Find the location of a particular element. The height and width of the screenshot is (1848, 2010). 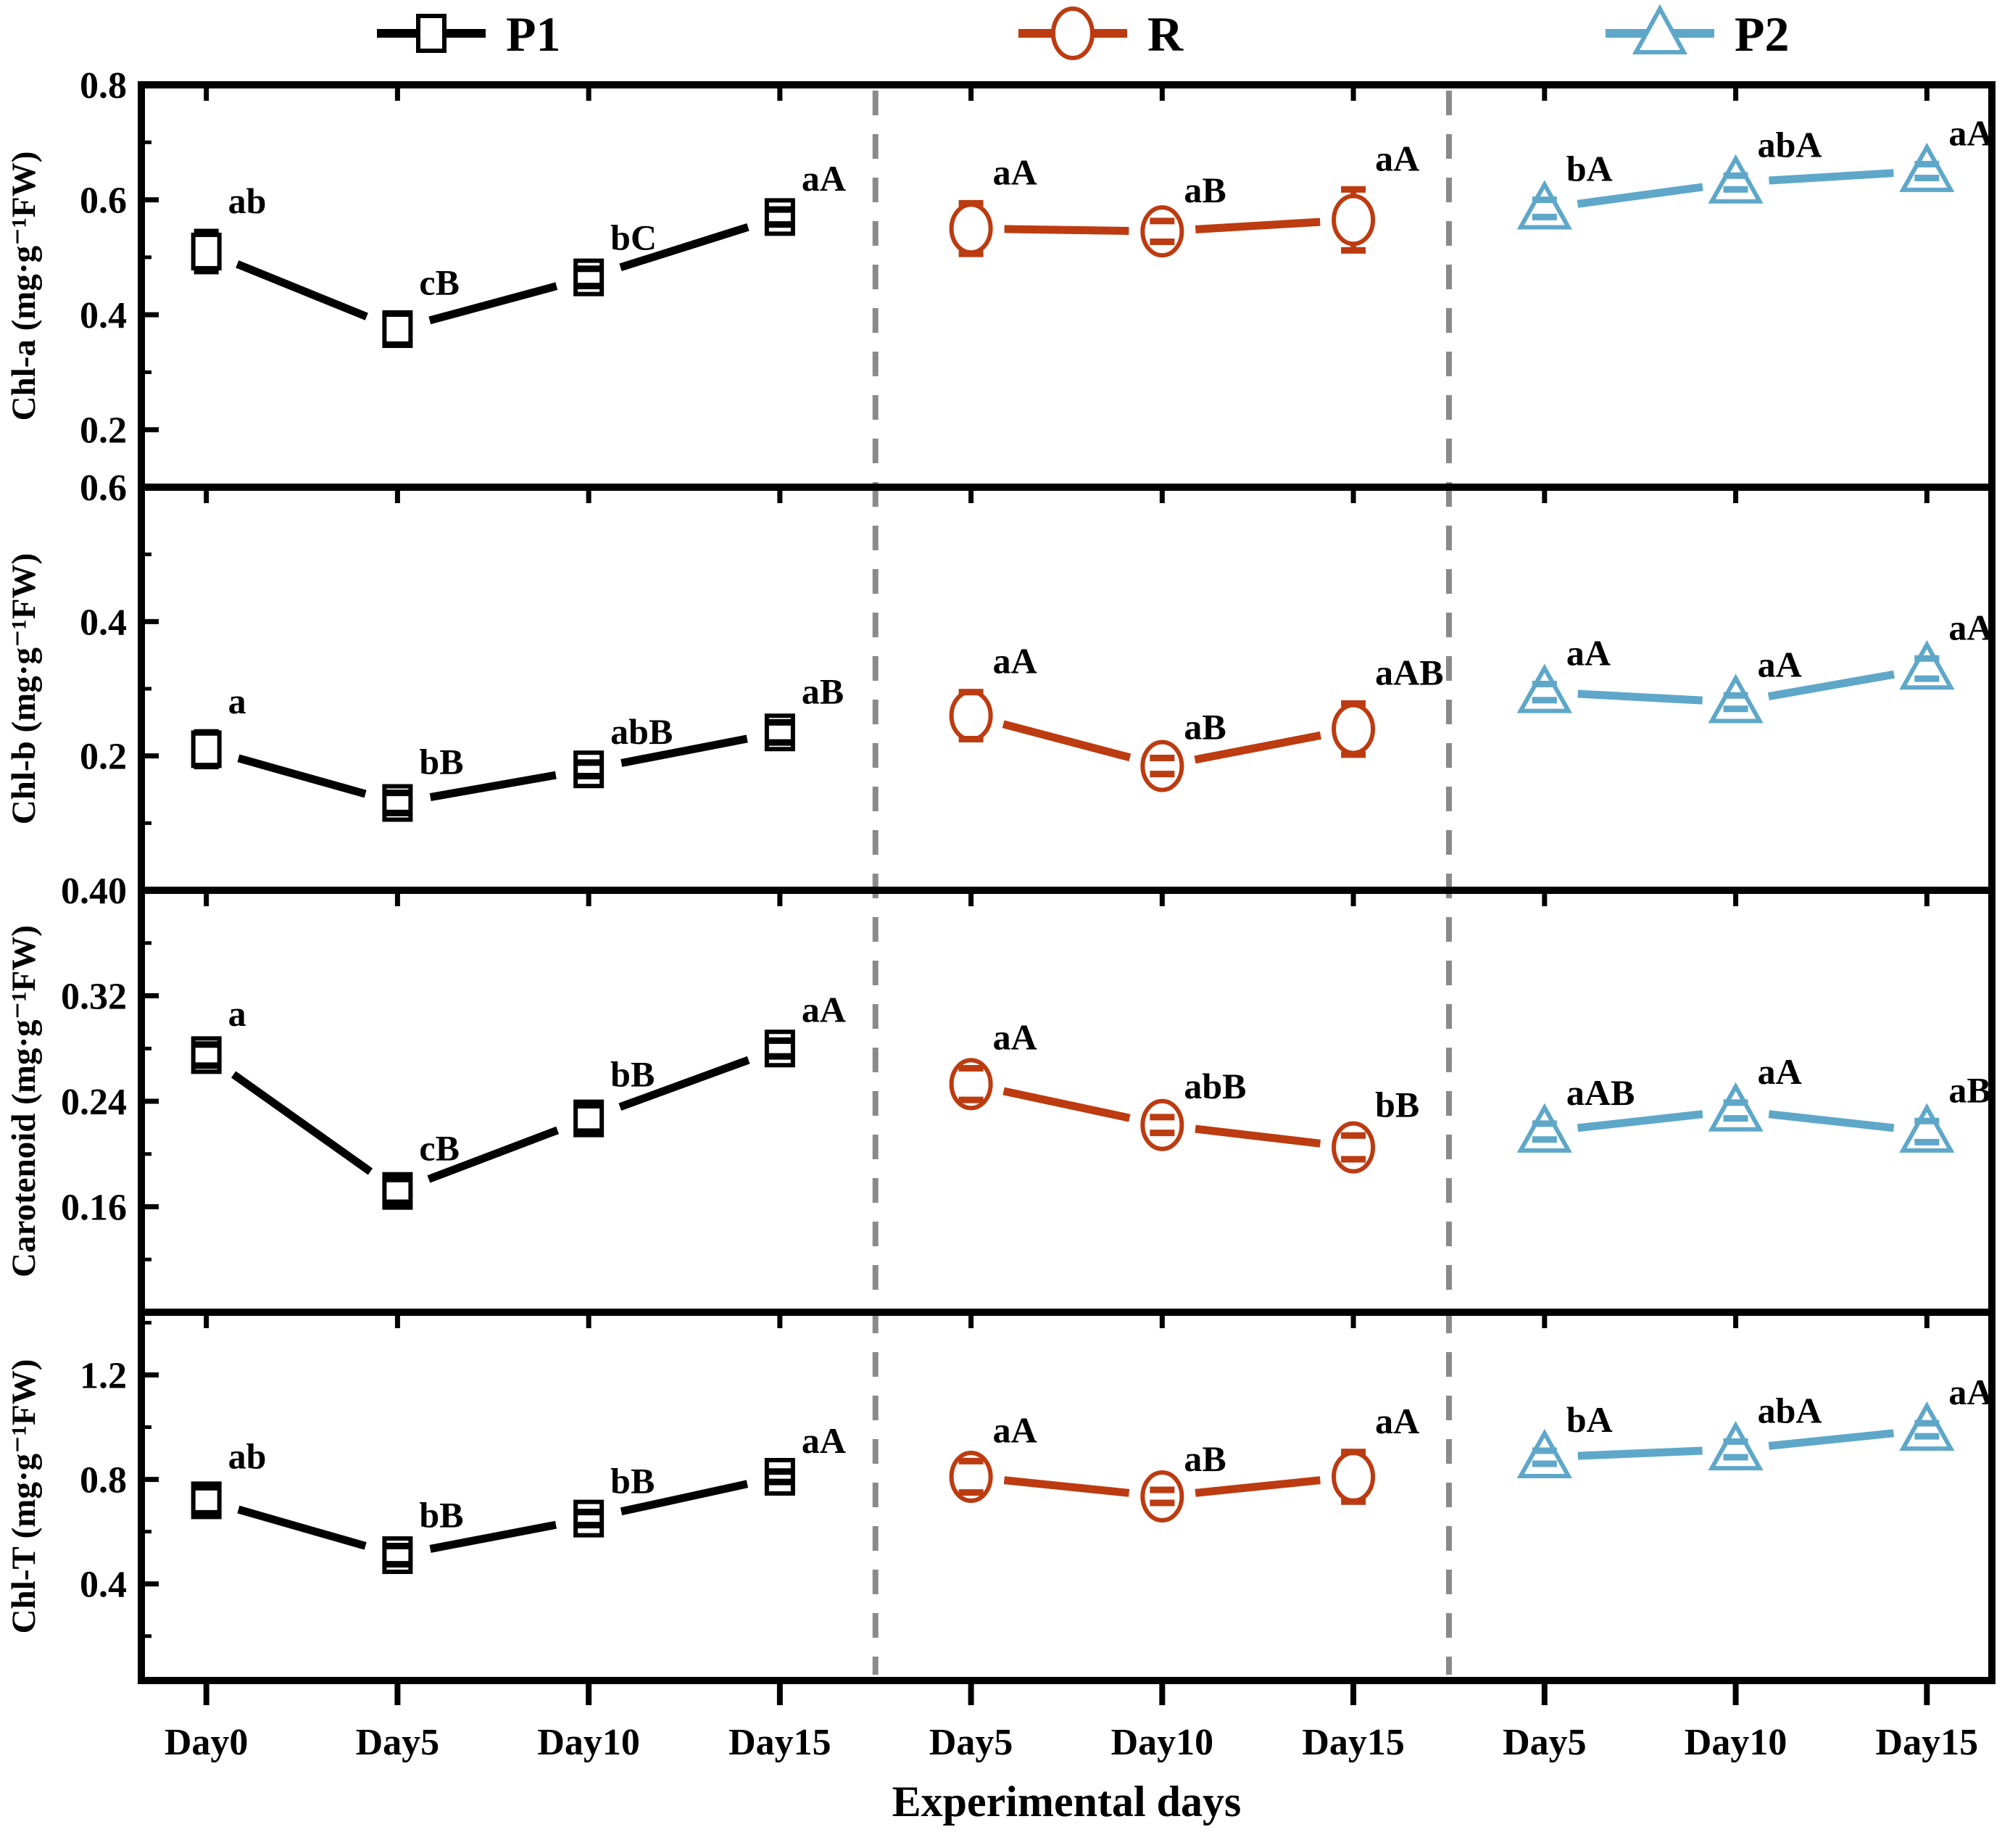

series-P2: aA aA aA is located at coordinates (1754, 665).